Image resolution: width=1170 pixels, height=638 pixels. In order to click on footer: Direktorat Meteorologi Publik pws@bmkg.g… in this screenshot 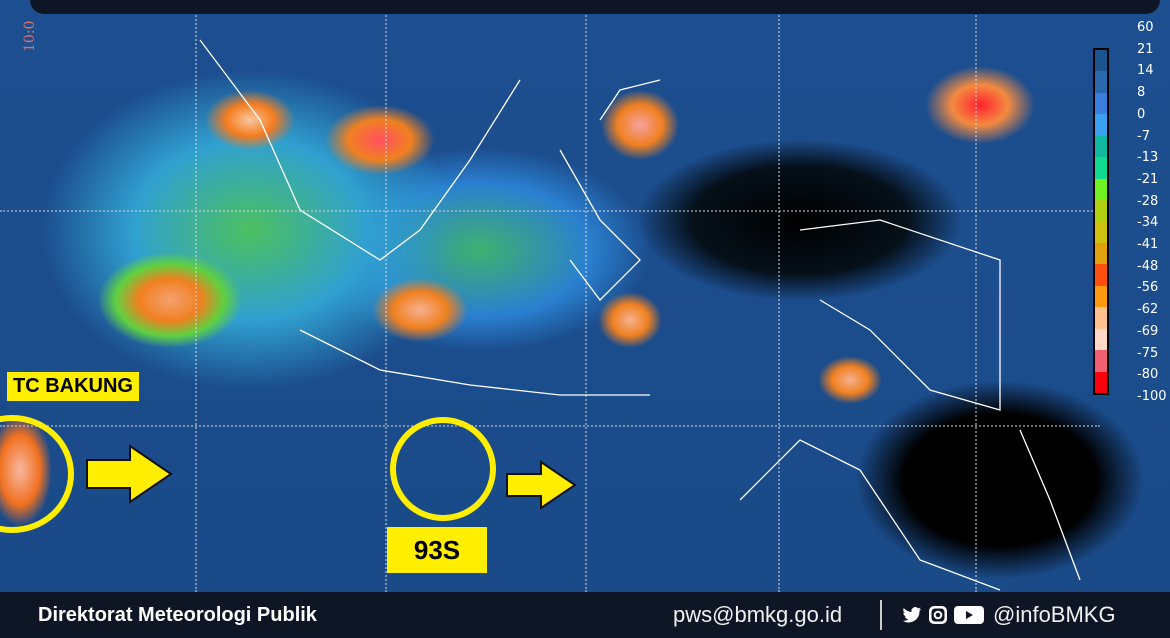, I will do `click(585, 615)`.